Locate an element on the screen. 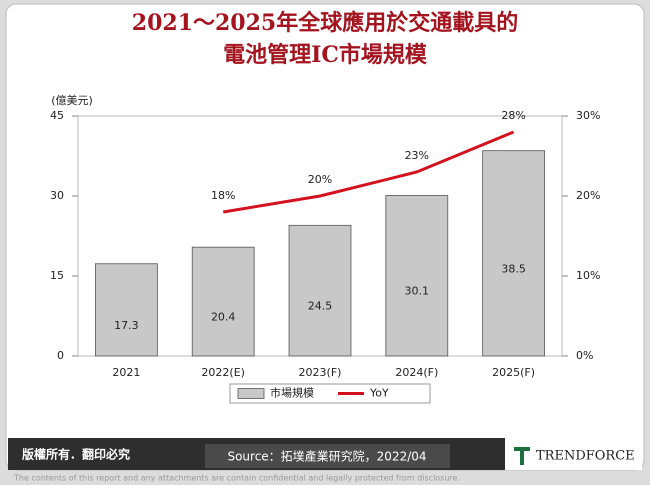 This screenshot has width=650, height=485. source: Source：拓墣產業研究院，2022/04 is located at coordinates (326, 456).